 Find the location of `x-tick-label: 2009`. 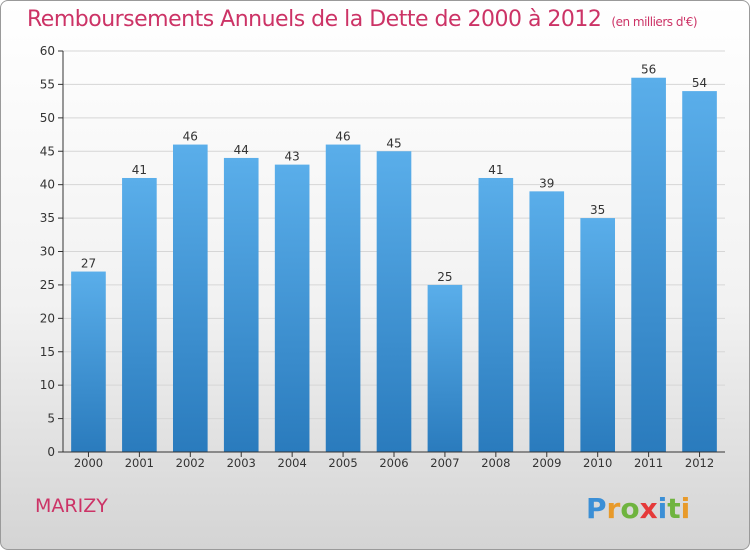

x-tick-label: 2009 is located at coordinates (546, 463).